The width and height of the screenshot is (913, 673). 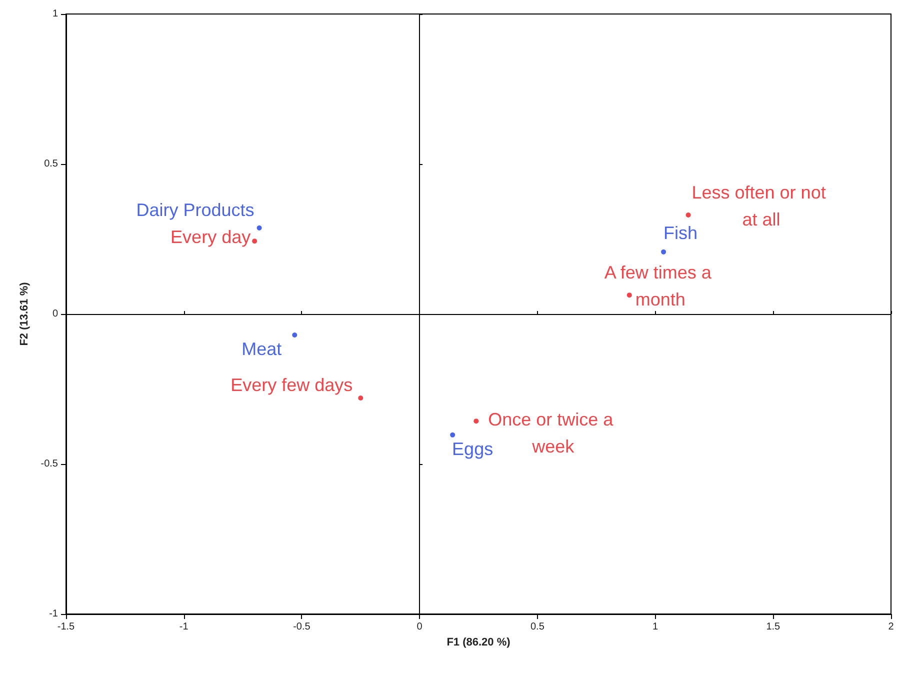 I want to click on y-tick-label: 0, so click(x=55, y=314).